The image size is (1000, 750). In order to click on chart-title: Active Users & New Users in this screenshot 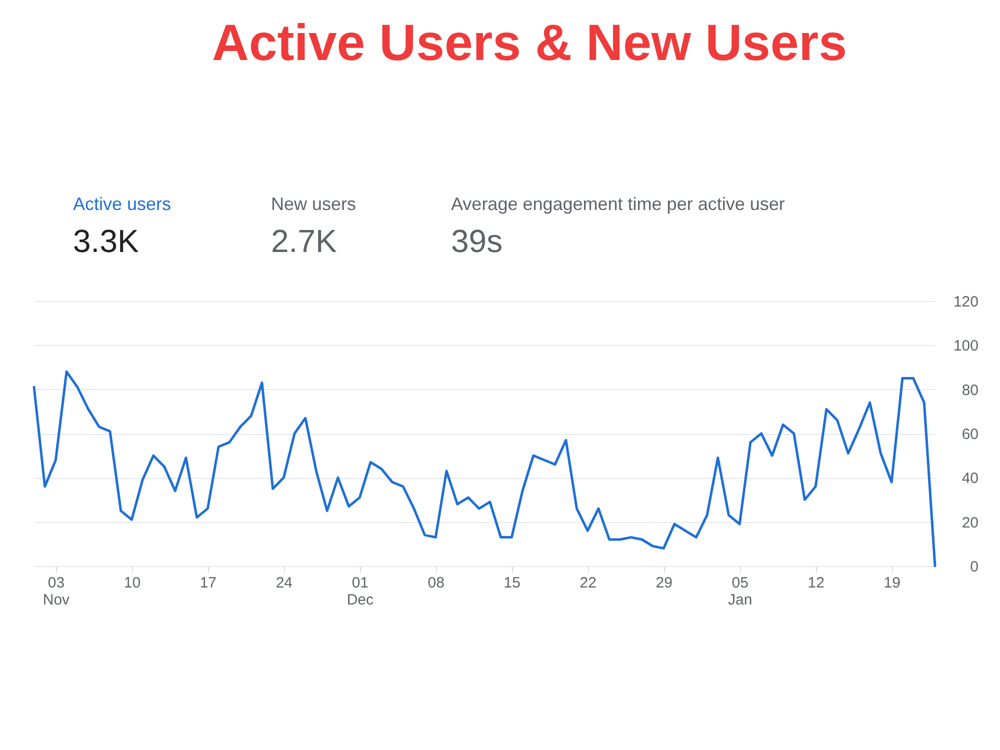, I will do `click(529, 42)`.